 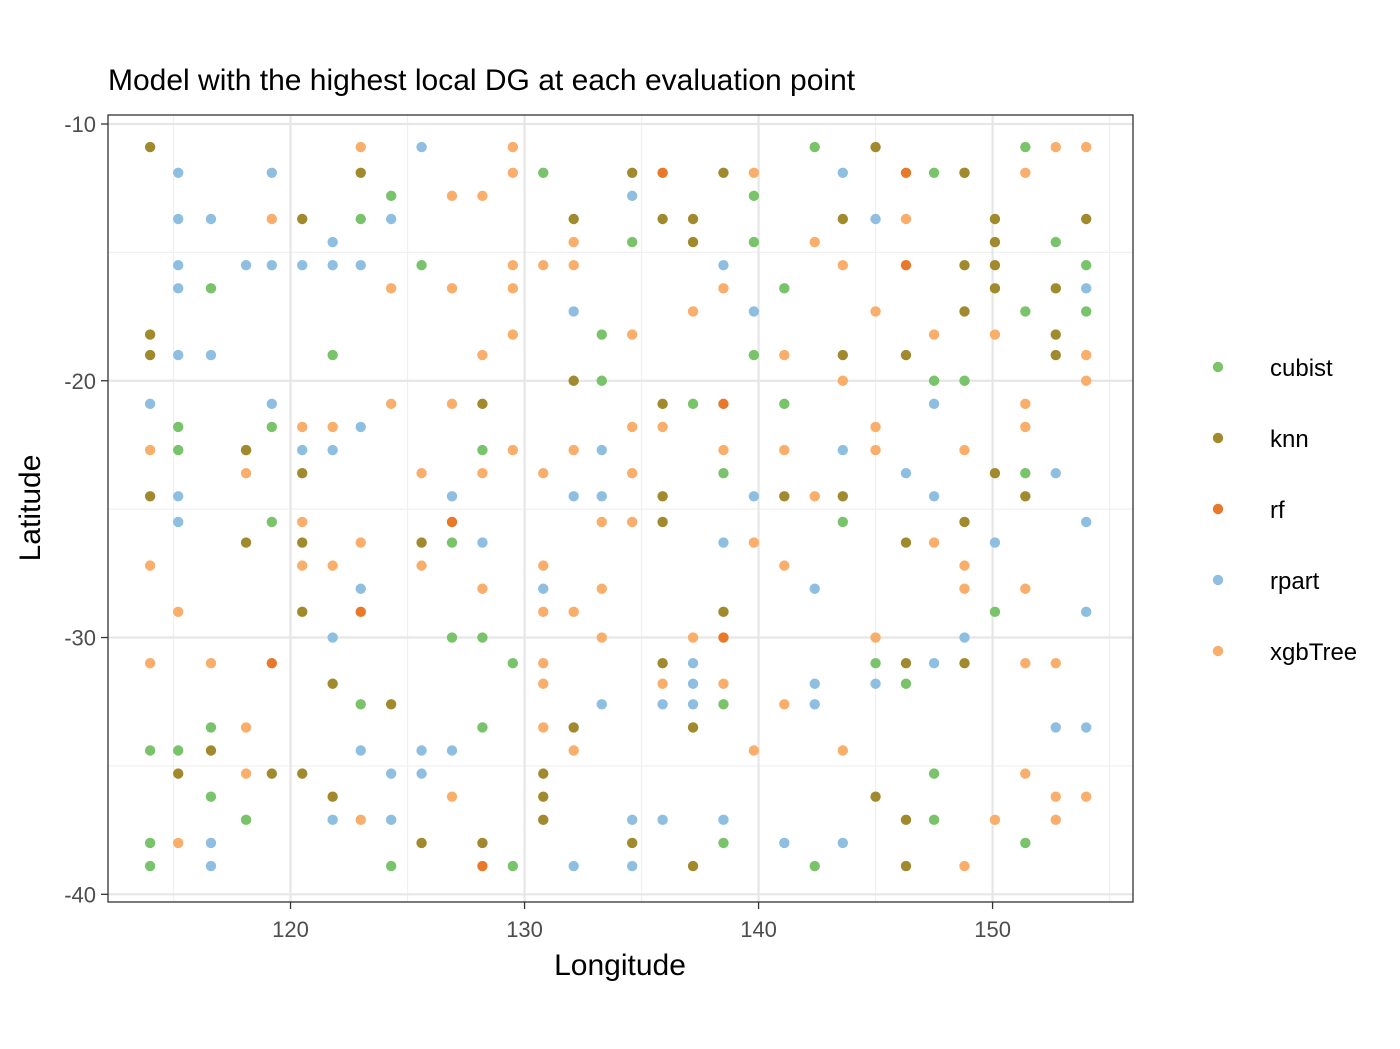 I want to click on legend-label: knn, so click(x=1289, y=439).